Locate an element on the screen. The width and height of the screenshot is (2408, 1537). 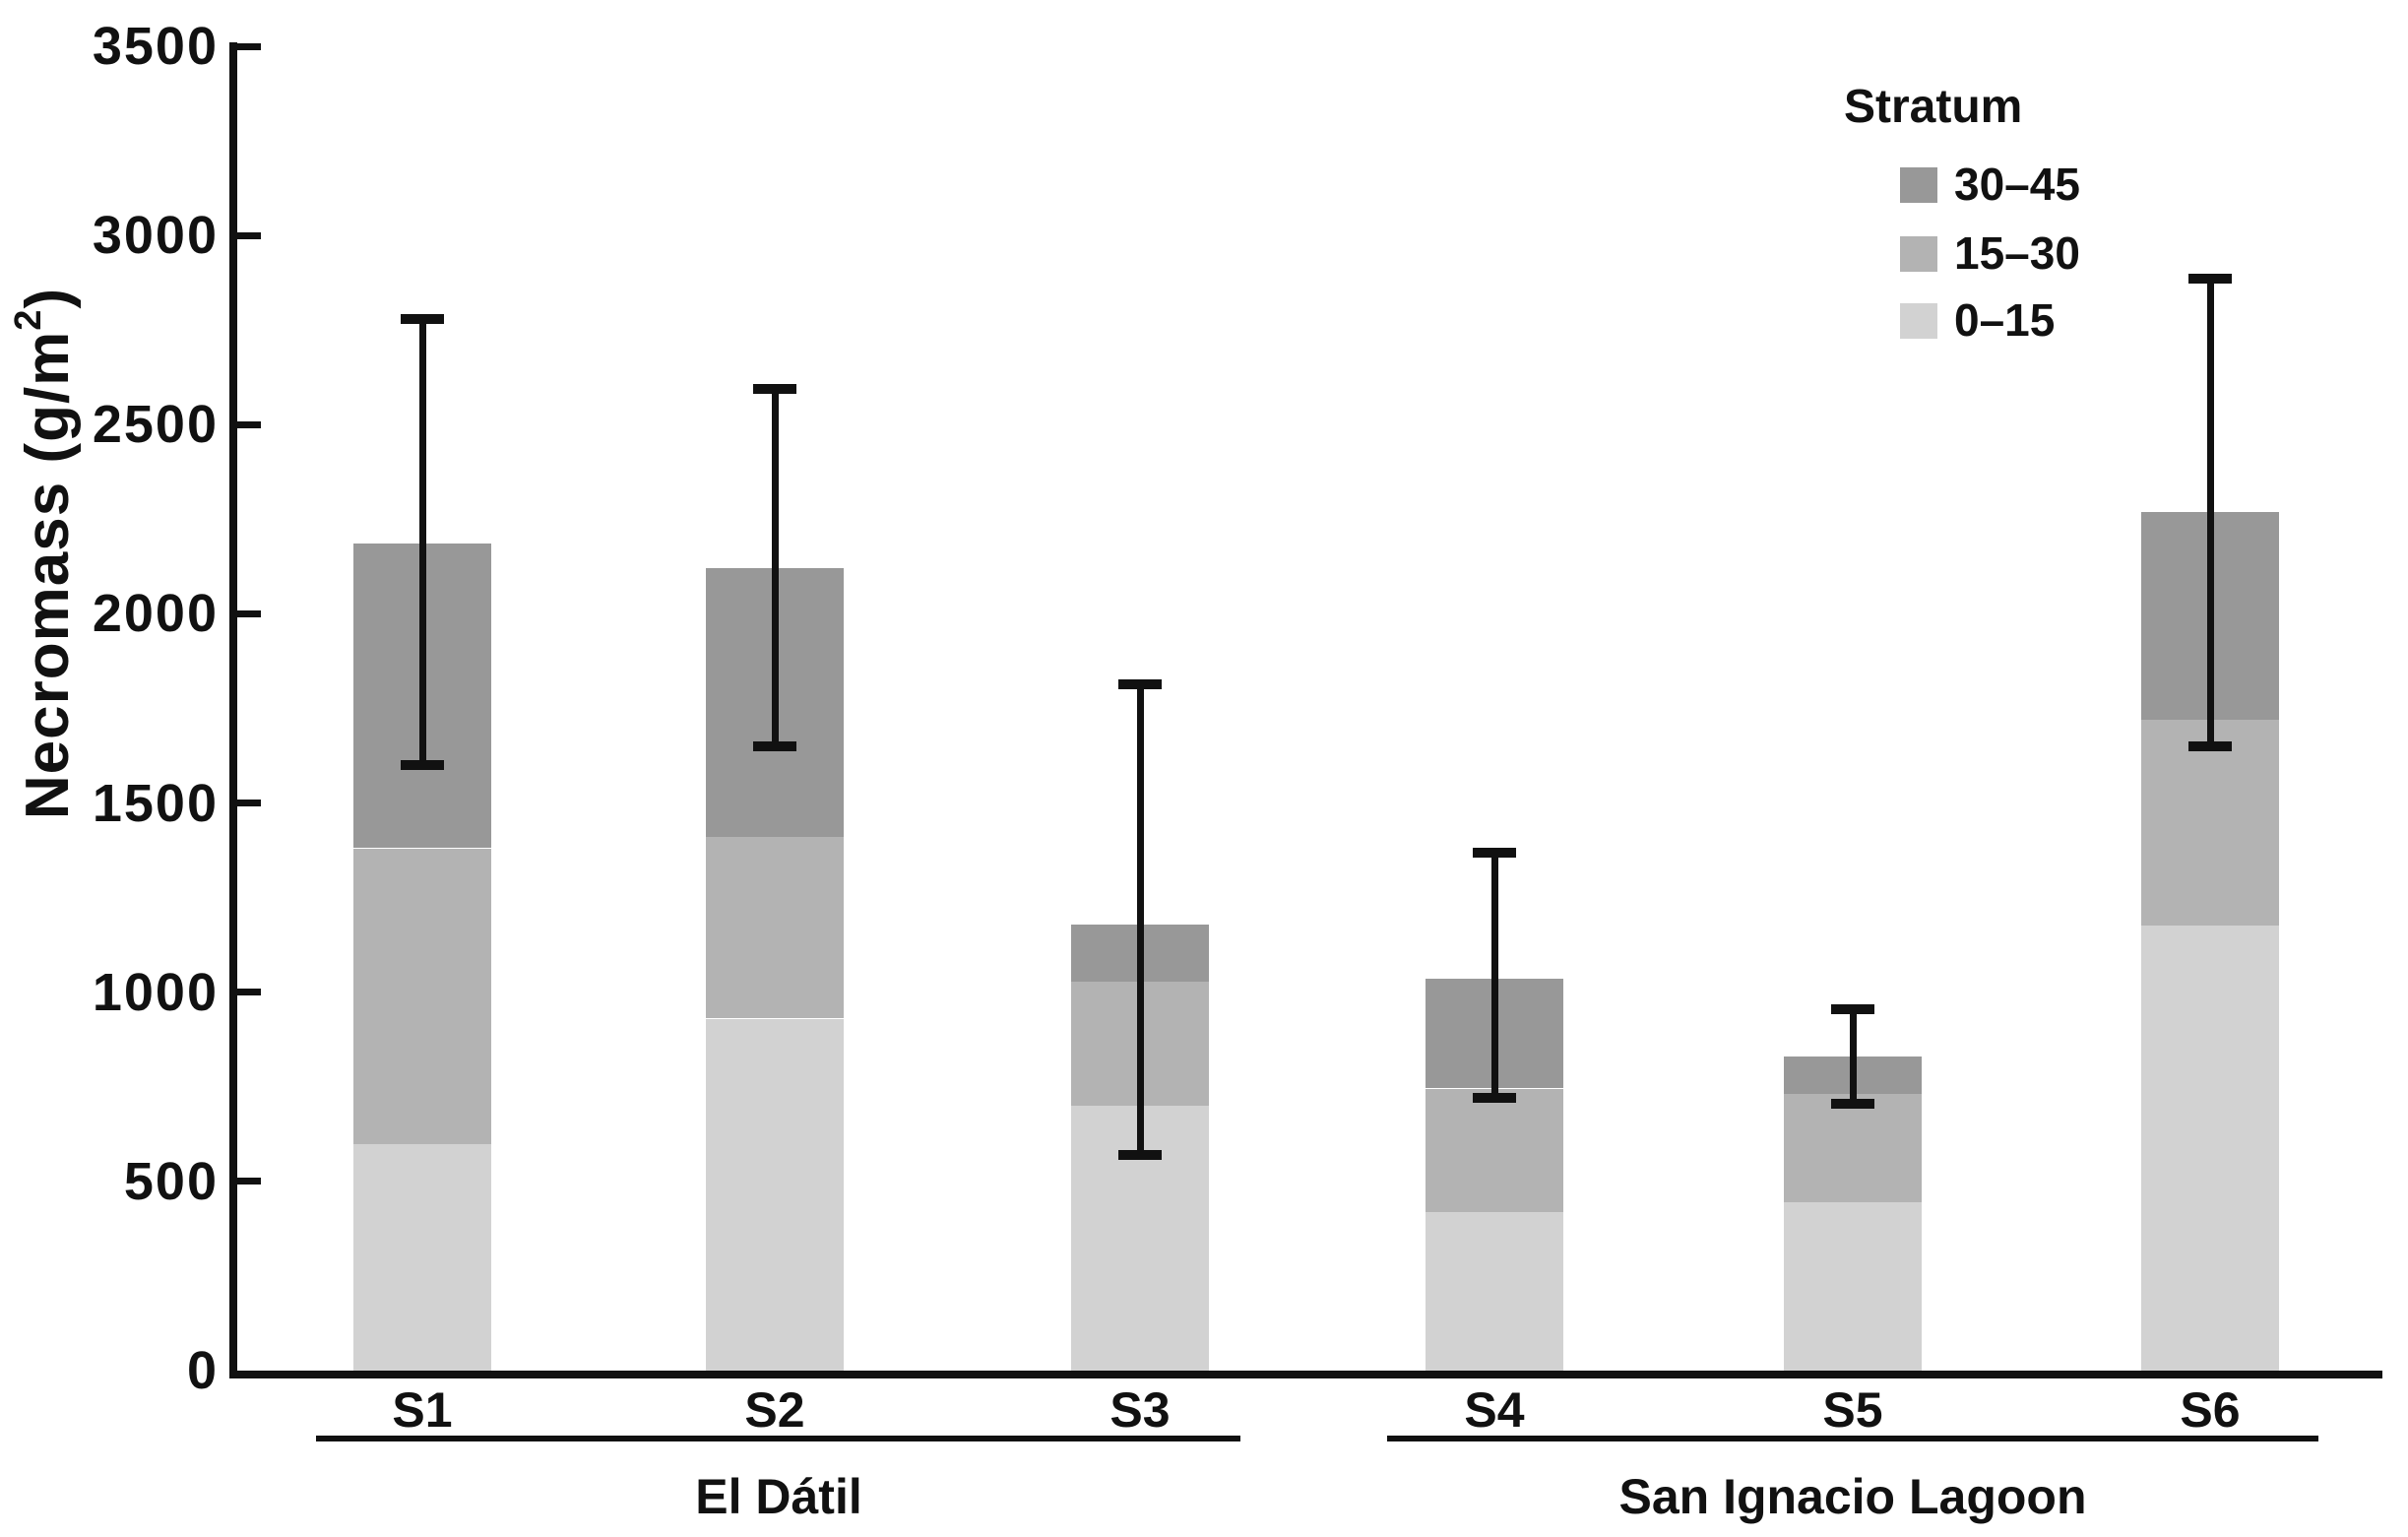
group-label: El Dátil is located at coordinates (778, 1496).